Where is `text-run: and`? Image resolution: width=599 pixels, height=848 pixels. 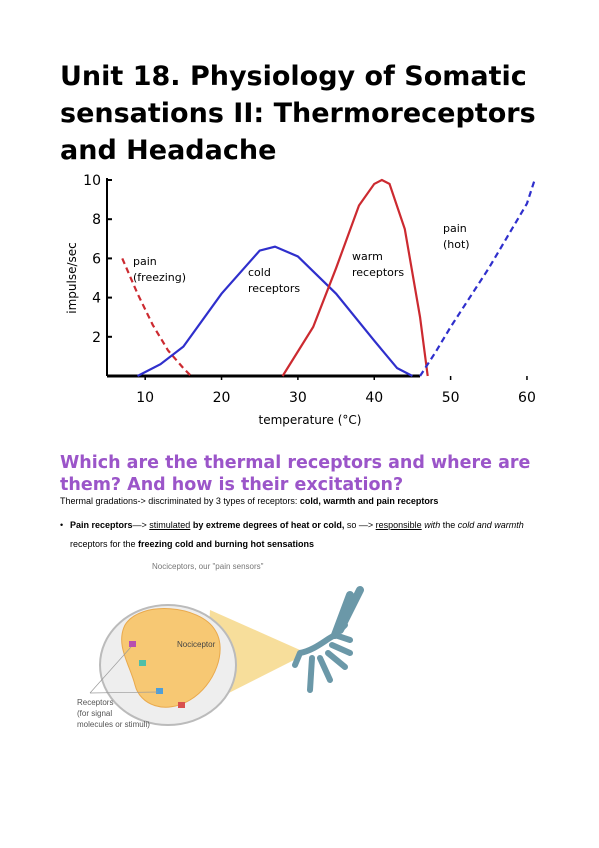 text-run: and is located at coordinates (484, 525).